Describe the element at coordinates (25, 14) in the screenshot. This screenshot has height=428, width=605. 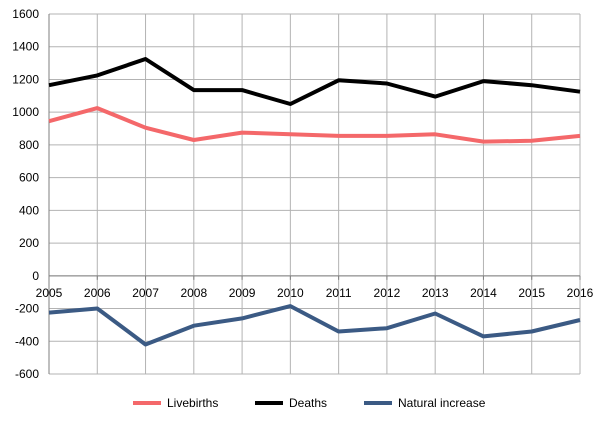
I see `y-tick-label: 1600` at that location.